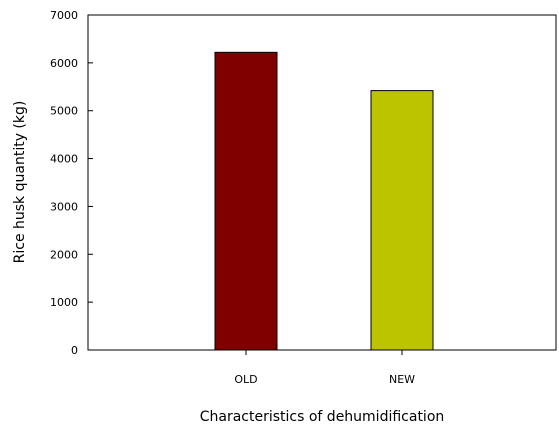  Describe the element at coordinates (64, 206) in the screenshot. I see `y-tick-label: 3000` at that location.